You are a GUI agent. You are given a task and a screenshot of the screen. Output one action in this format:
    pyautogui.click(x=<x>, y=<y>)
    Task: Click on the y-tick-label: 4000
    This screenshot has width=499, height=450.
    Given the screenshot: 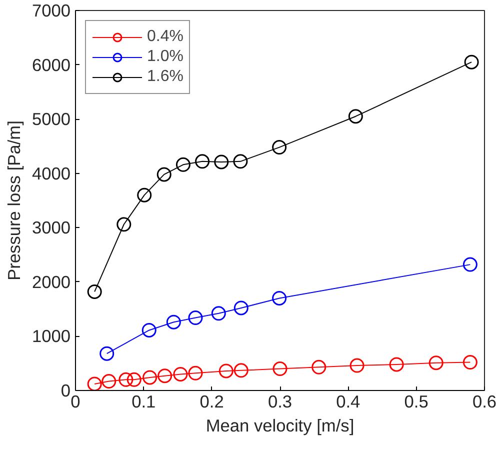 What is the action you would take?
    pyautogui.click(x=51, y=173)
    